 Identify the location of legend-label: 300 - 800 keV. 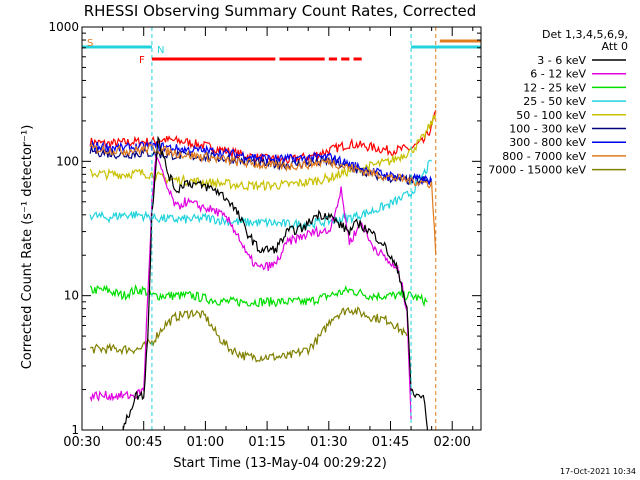
(547, 142).